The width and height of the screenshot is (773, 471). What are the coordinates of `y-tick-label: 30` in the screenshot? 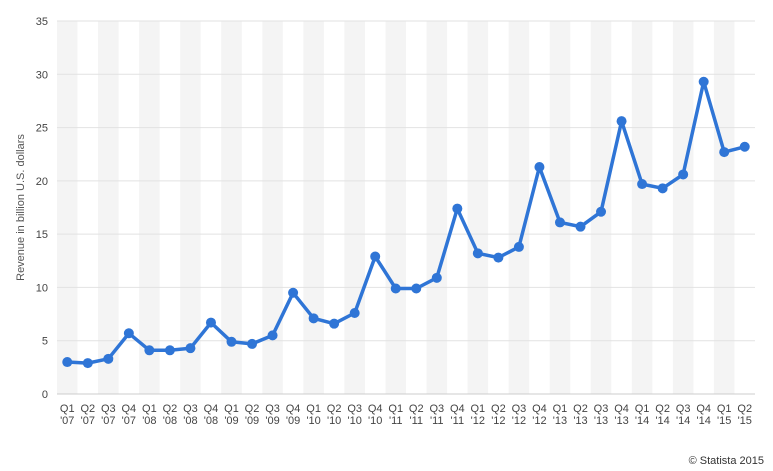 It's located at (42, 75).